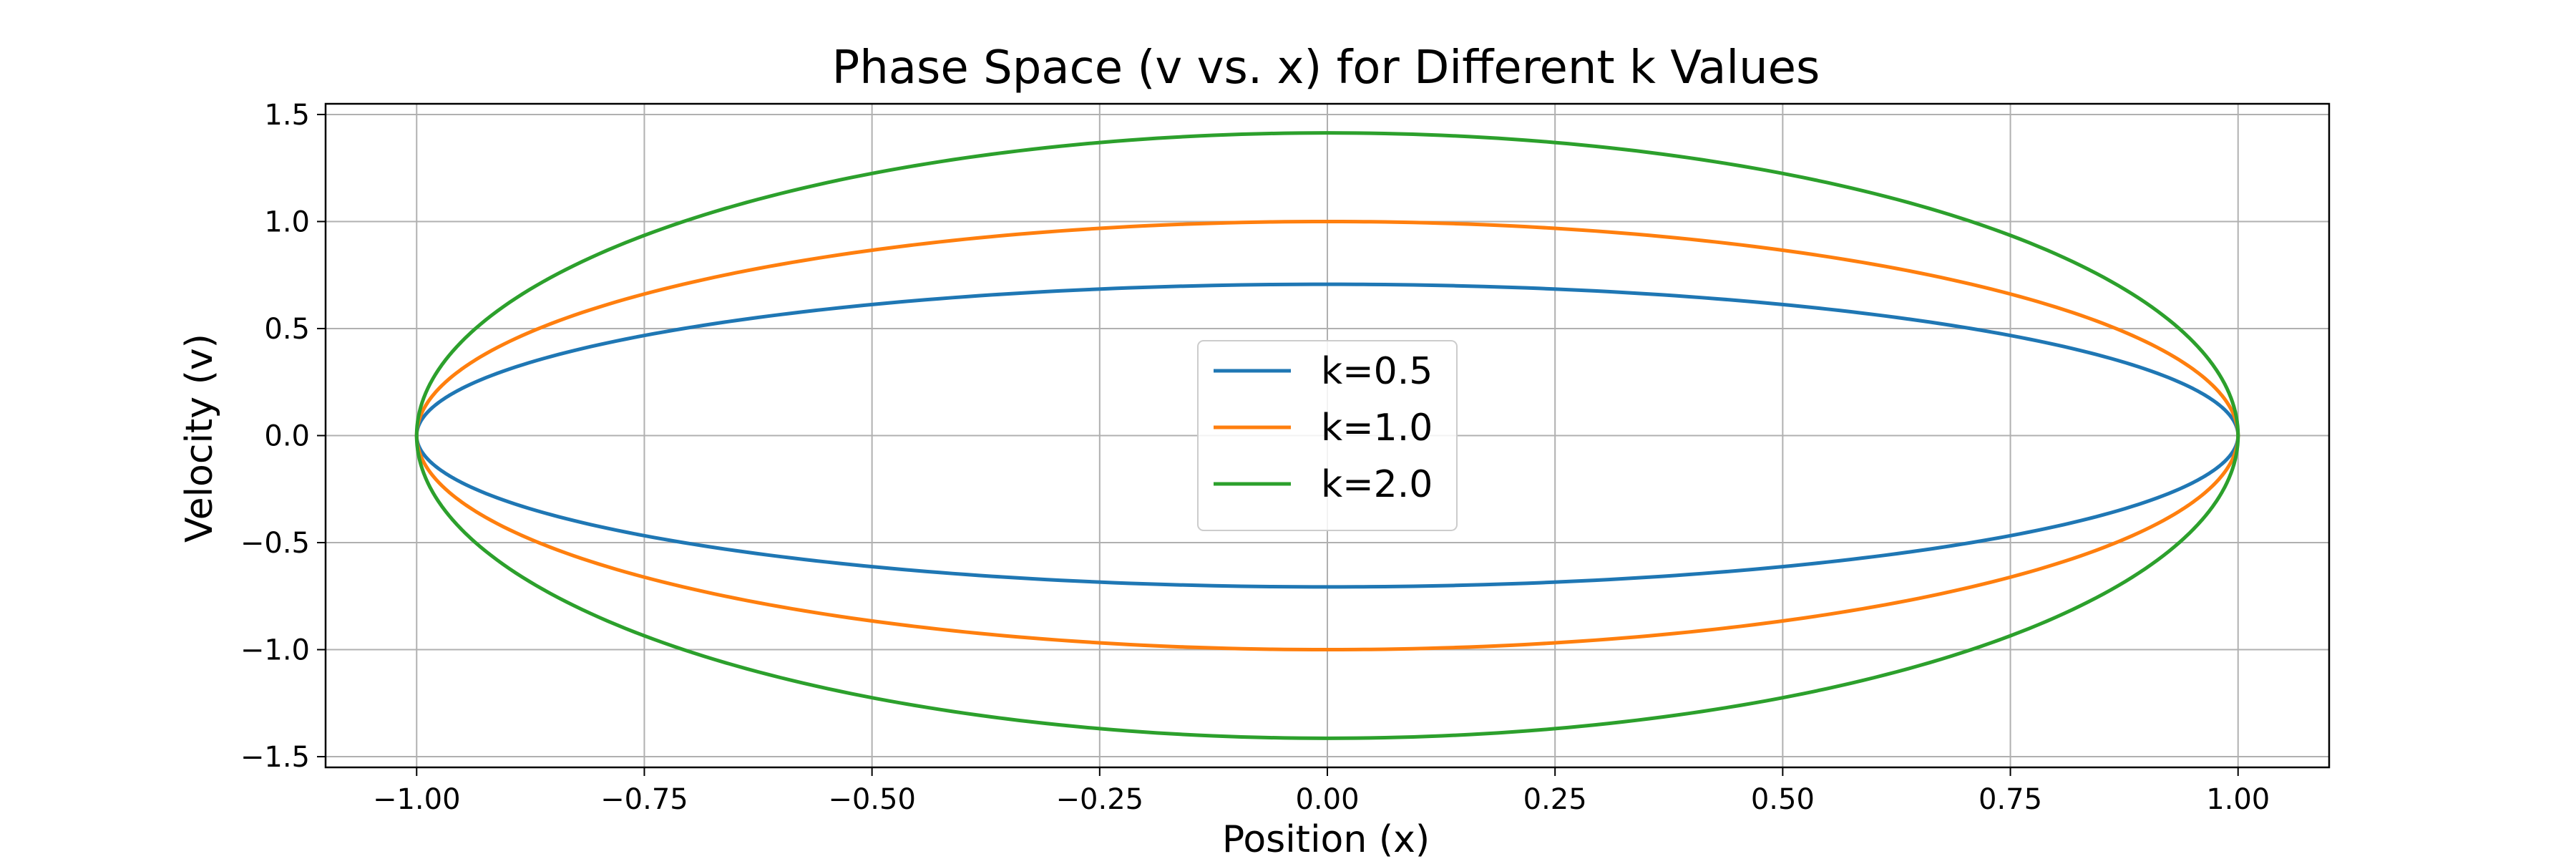 The height and width of the screenshot is (859, 2576). What do you see at coordinates (2238, 799) in the screenshot?
I see `x-tick-label: 1.00` at bounding box center [2238, 799].